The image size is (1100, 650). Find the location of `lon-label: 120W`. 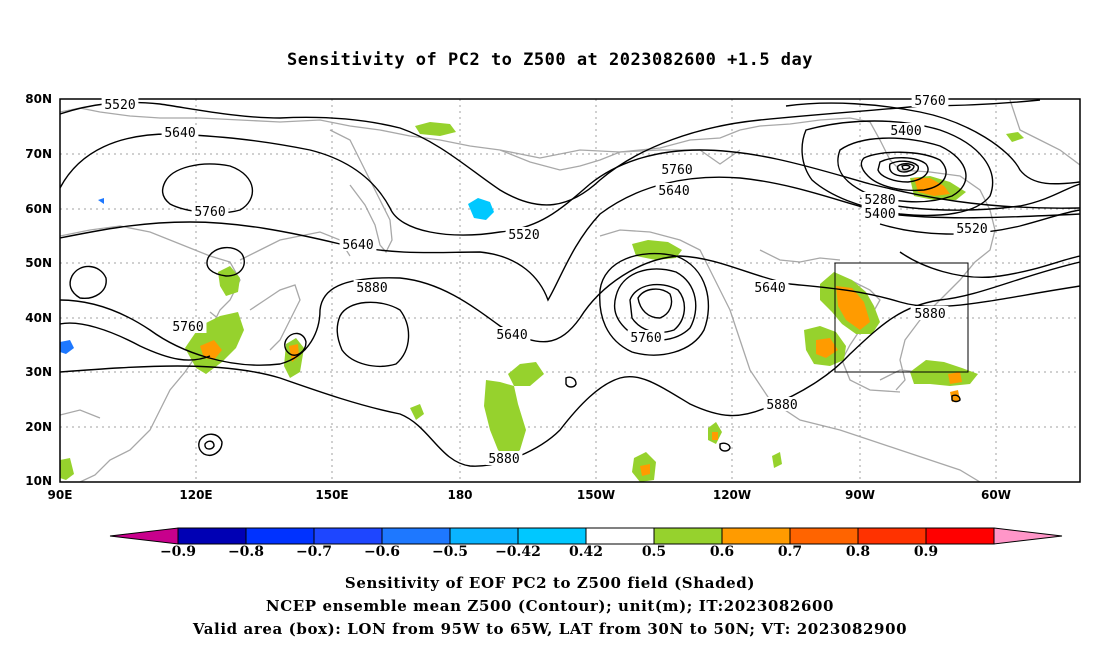

lon-label: 120W is located at coordinates (732, 495).